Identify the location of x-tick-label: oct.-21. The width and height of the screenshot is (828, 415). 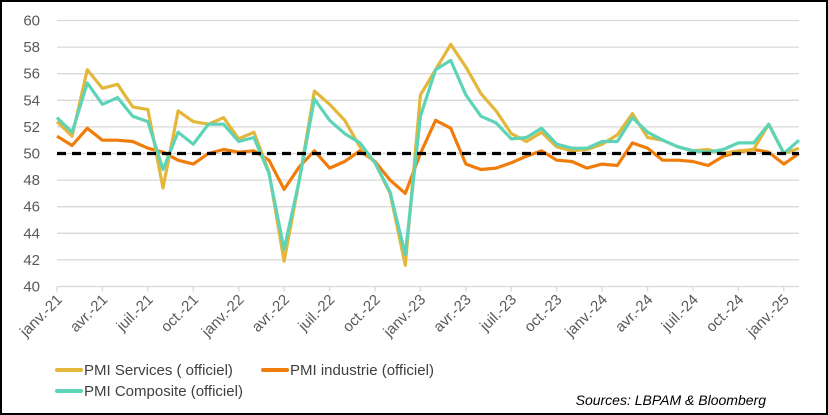
(180, 313).